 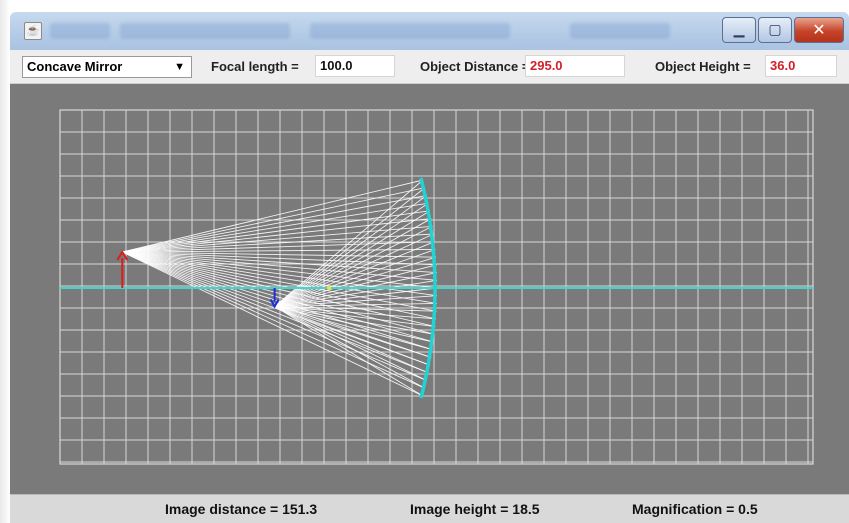 What do you see at coordinates (695, 509) in the screenshot?
I see `magnification-readout: Magnification = 0.5` at bounding box center [695, 509].